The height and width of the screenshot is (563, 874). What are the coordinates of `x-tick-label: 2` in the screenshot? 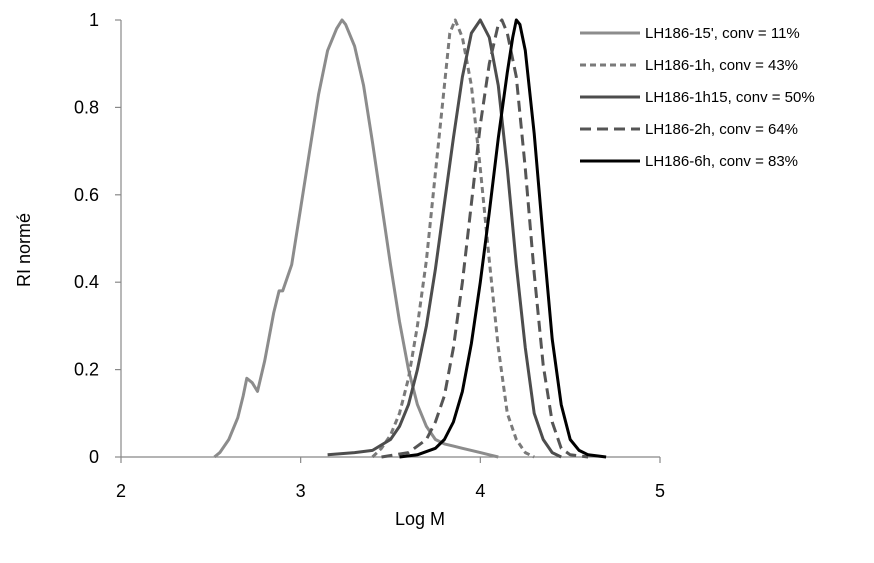 It's located at (121, 491).